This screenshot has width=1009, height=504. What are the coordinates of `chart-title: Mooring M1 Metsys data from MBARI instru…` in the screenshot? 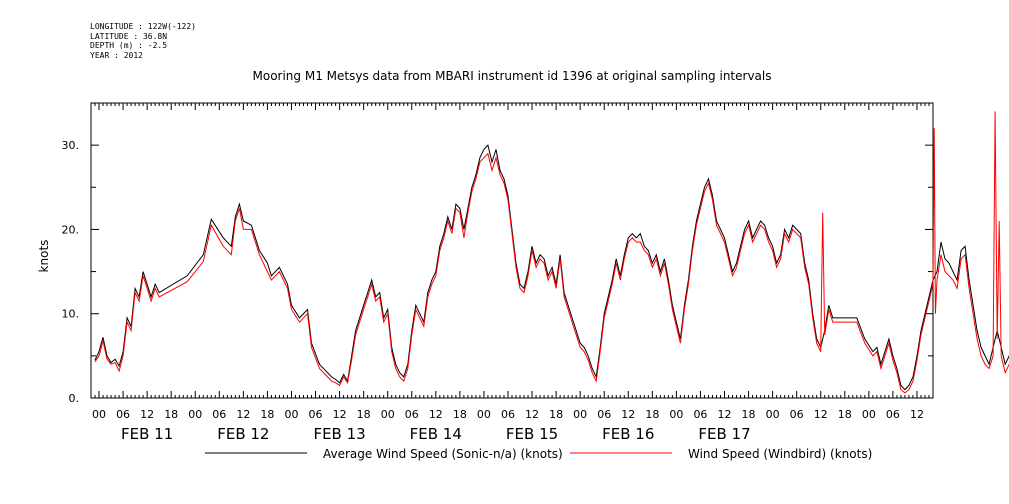 It's located at (512, 76).